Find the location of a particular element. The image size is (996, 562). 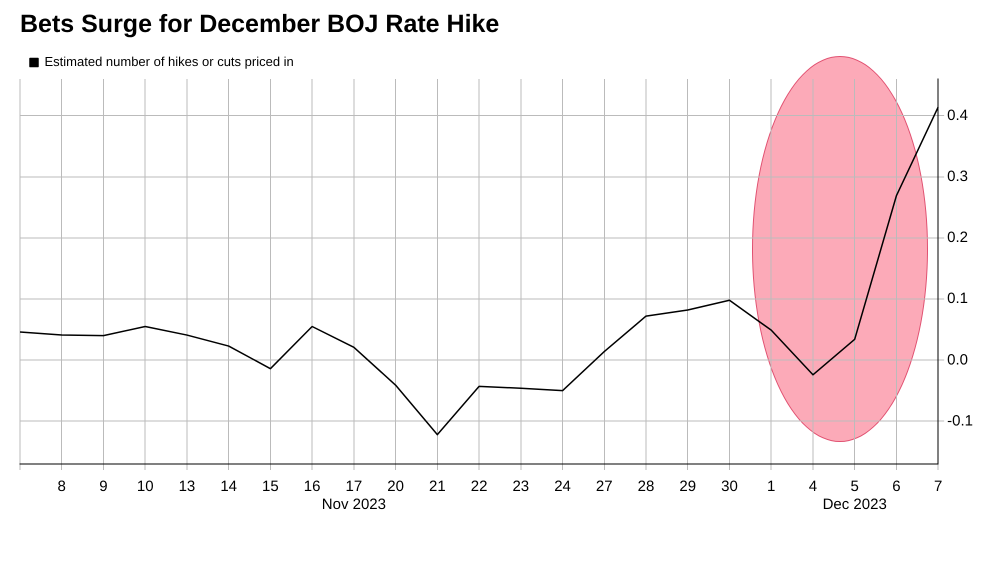

x-tick-label: 23 is located at coordinates (521, 487).